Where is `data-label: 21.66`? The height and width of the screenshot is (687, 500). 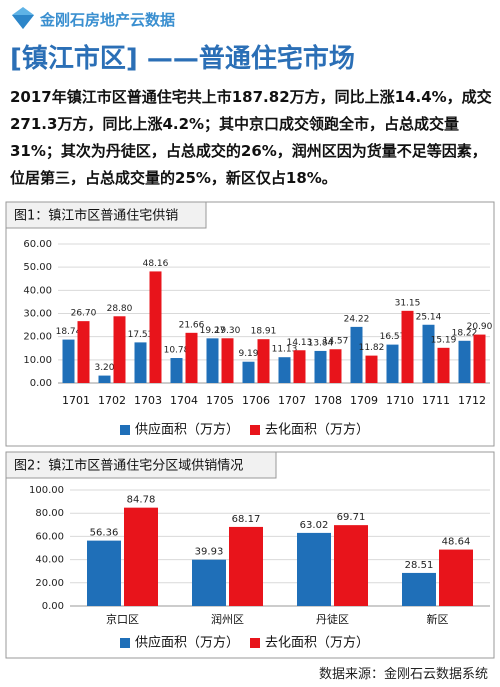
data-label: 21.66 is located at coordinates (192, 325).